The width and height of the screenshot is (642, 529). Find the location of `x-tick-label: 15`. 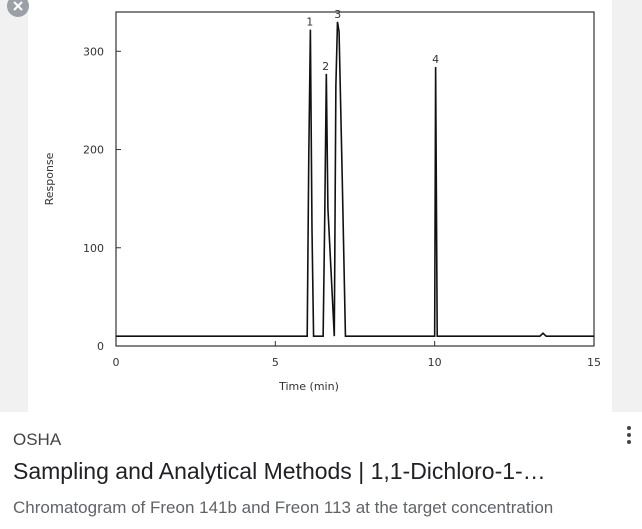

x-tick-label: 15 is located at coordinates (594, 362).